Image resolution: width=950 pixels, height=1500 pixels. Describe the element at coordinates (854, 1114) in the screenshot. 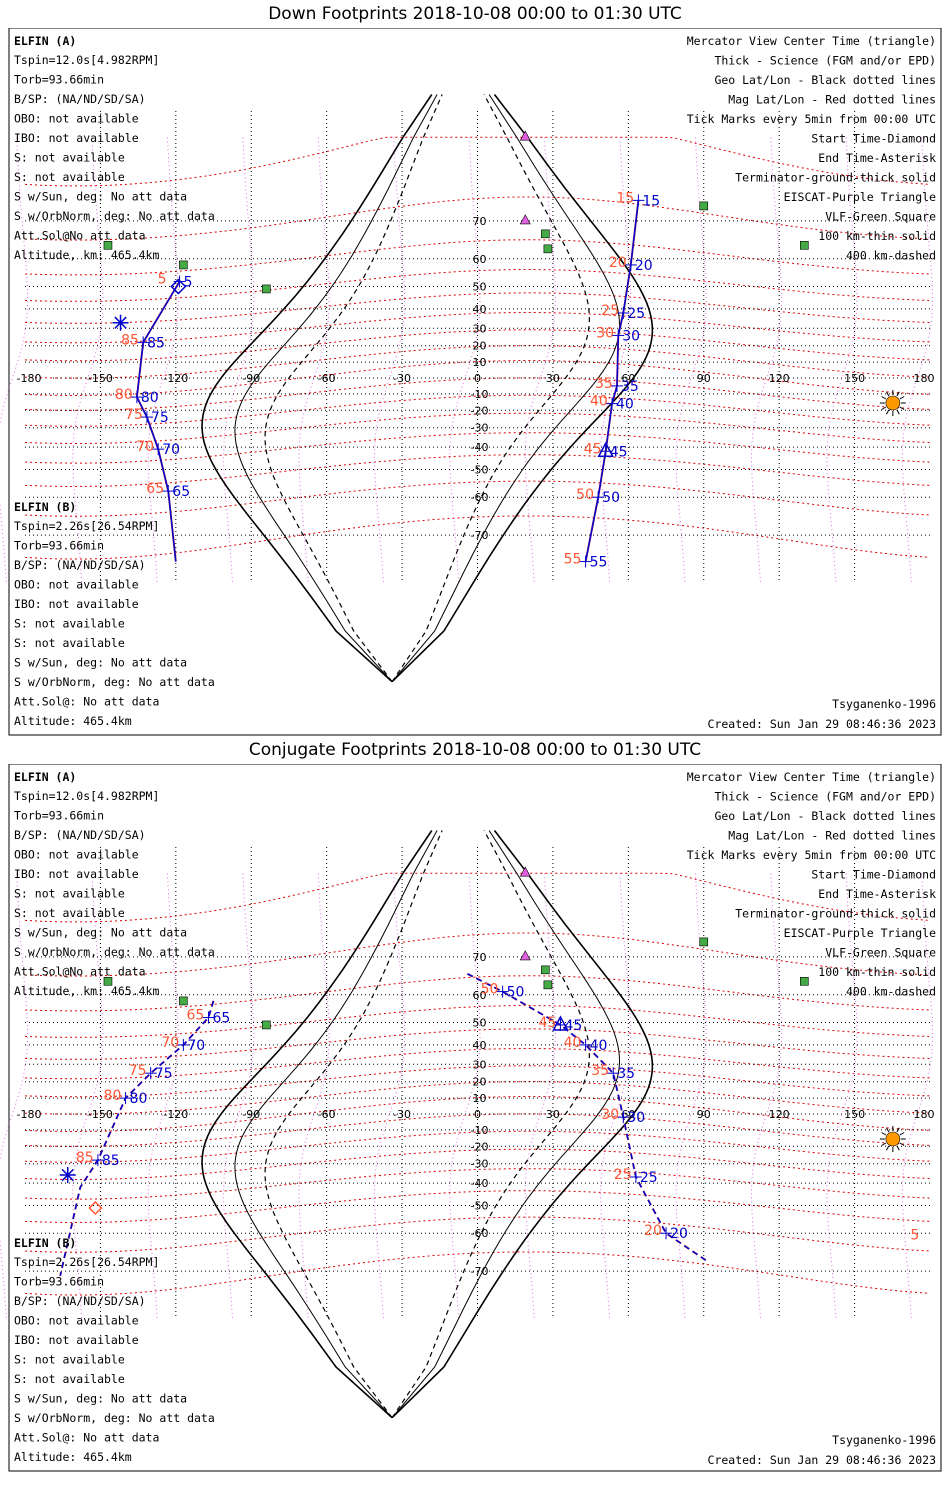

I see `lon-tick-label: 150` at that location.